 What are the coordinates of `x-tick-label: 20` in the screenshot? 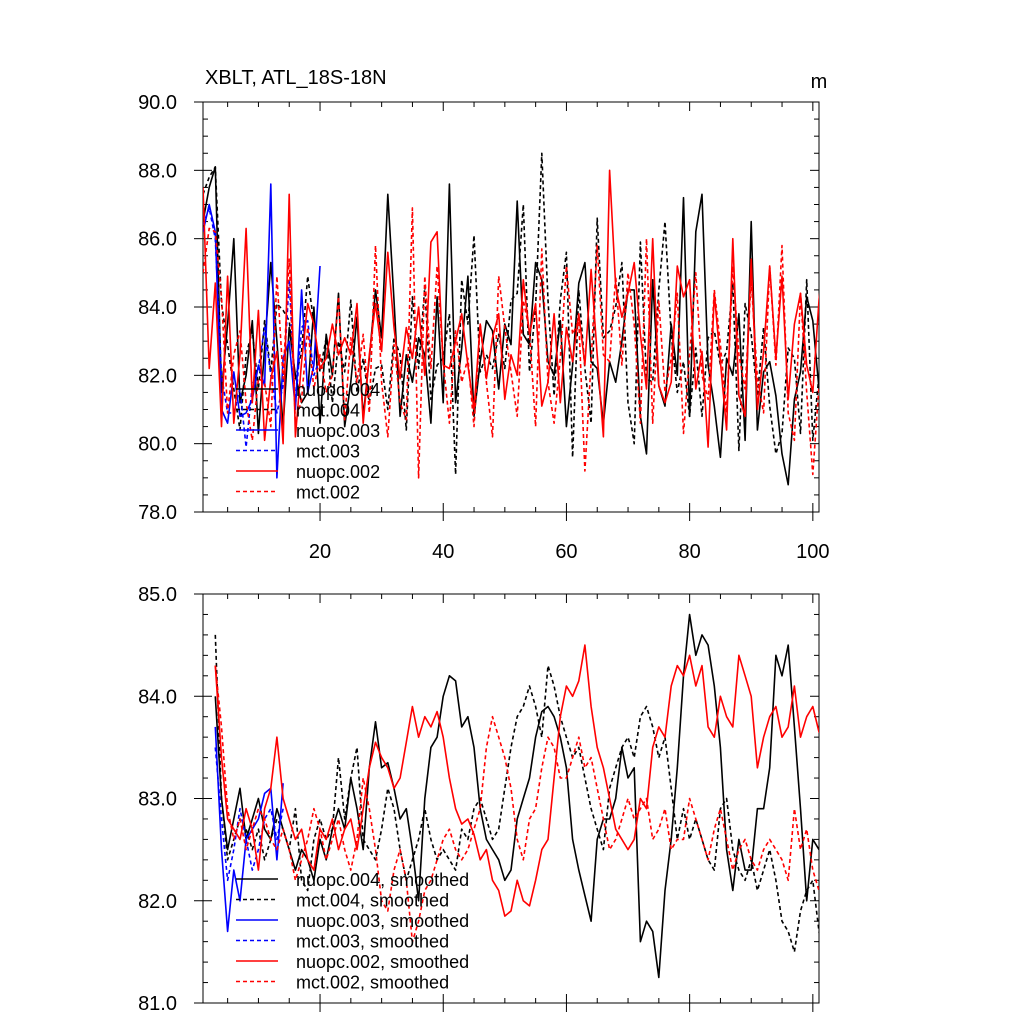 It's located at (320, 552).